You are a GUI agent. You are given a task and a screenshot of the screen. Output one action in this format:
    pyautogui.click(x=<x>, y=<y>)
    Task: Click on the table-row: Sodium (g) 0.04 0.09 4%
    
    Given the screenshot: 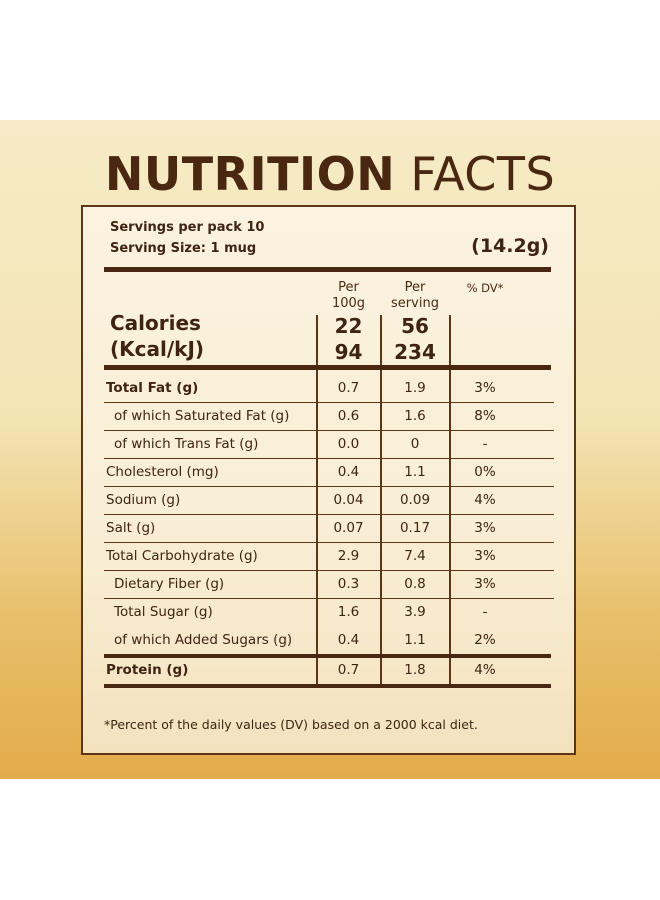 What is the action you would take?
    pyautogui.click(x=329, y=500)
    